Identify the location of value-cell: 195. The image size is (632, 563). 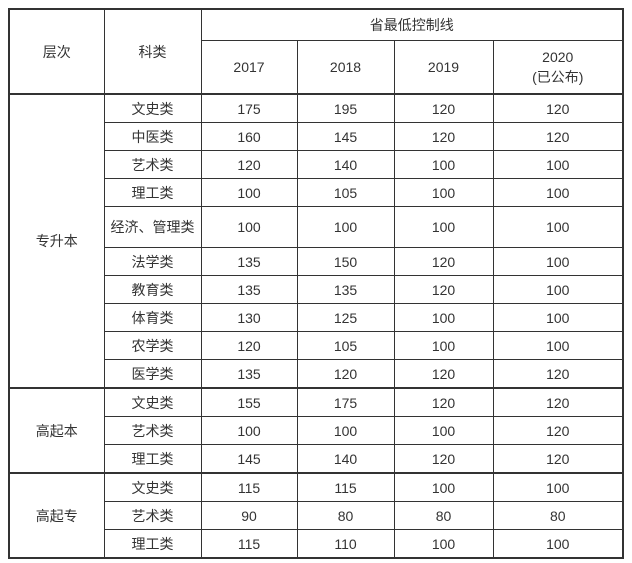
(345, 108).